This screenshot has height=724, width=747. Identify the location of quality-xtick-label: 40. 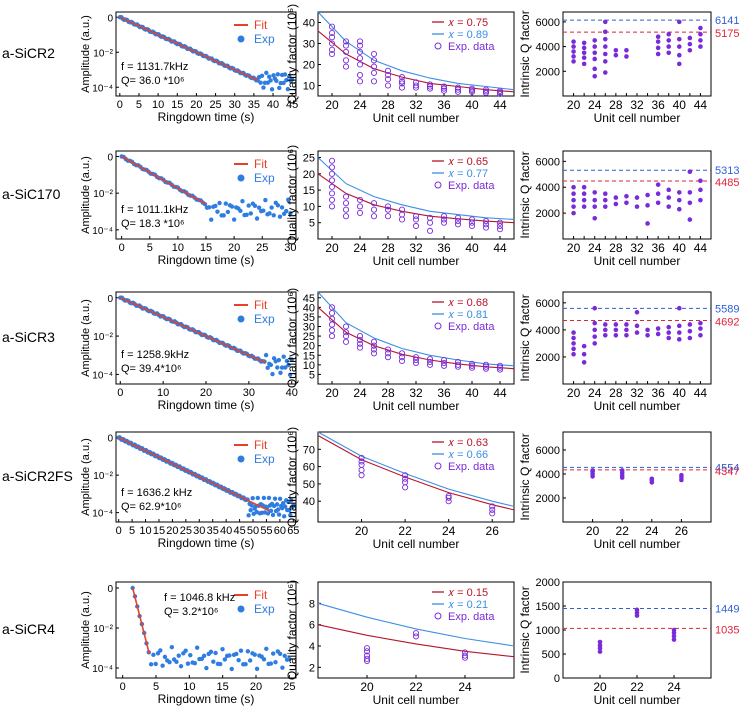
(472, 248).